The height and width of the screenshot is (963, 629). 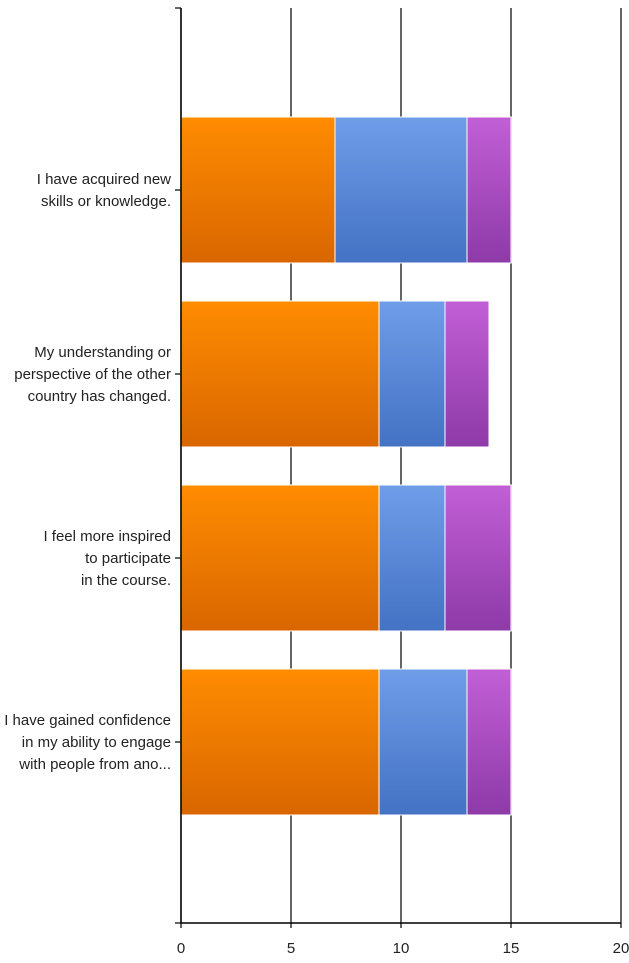 What do you see at coordinates (401, 948) in the screenshot?
I see `x-tick-label: 10` at bounding box center [401, 948].